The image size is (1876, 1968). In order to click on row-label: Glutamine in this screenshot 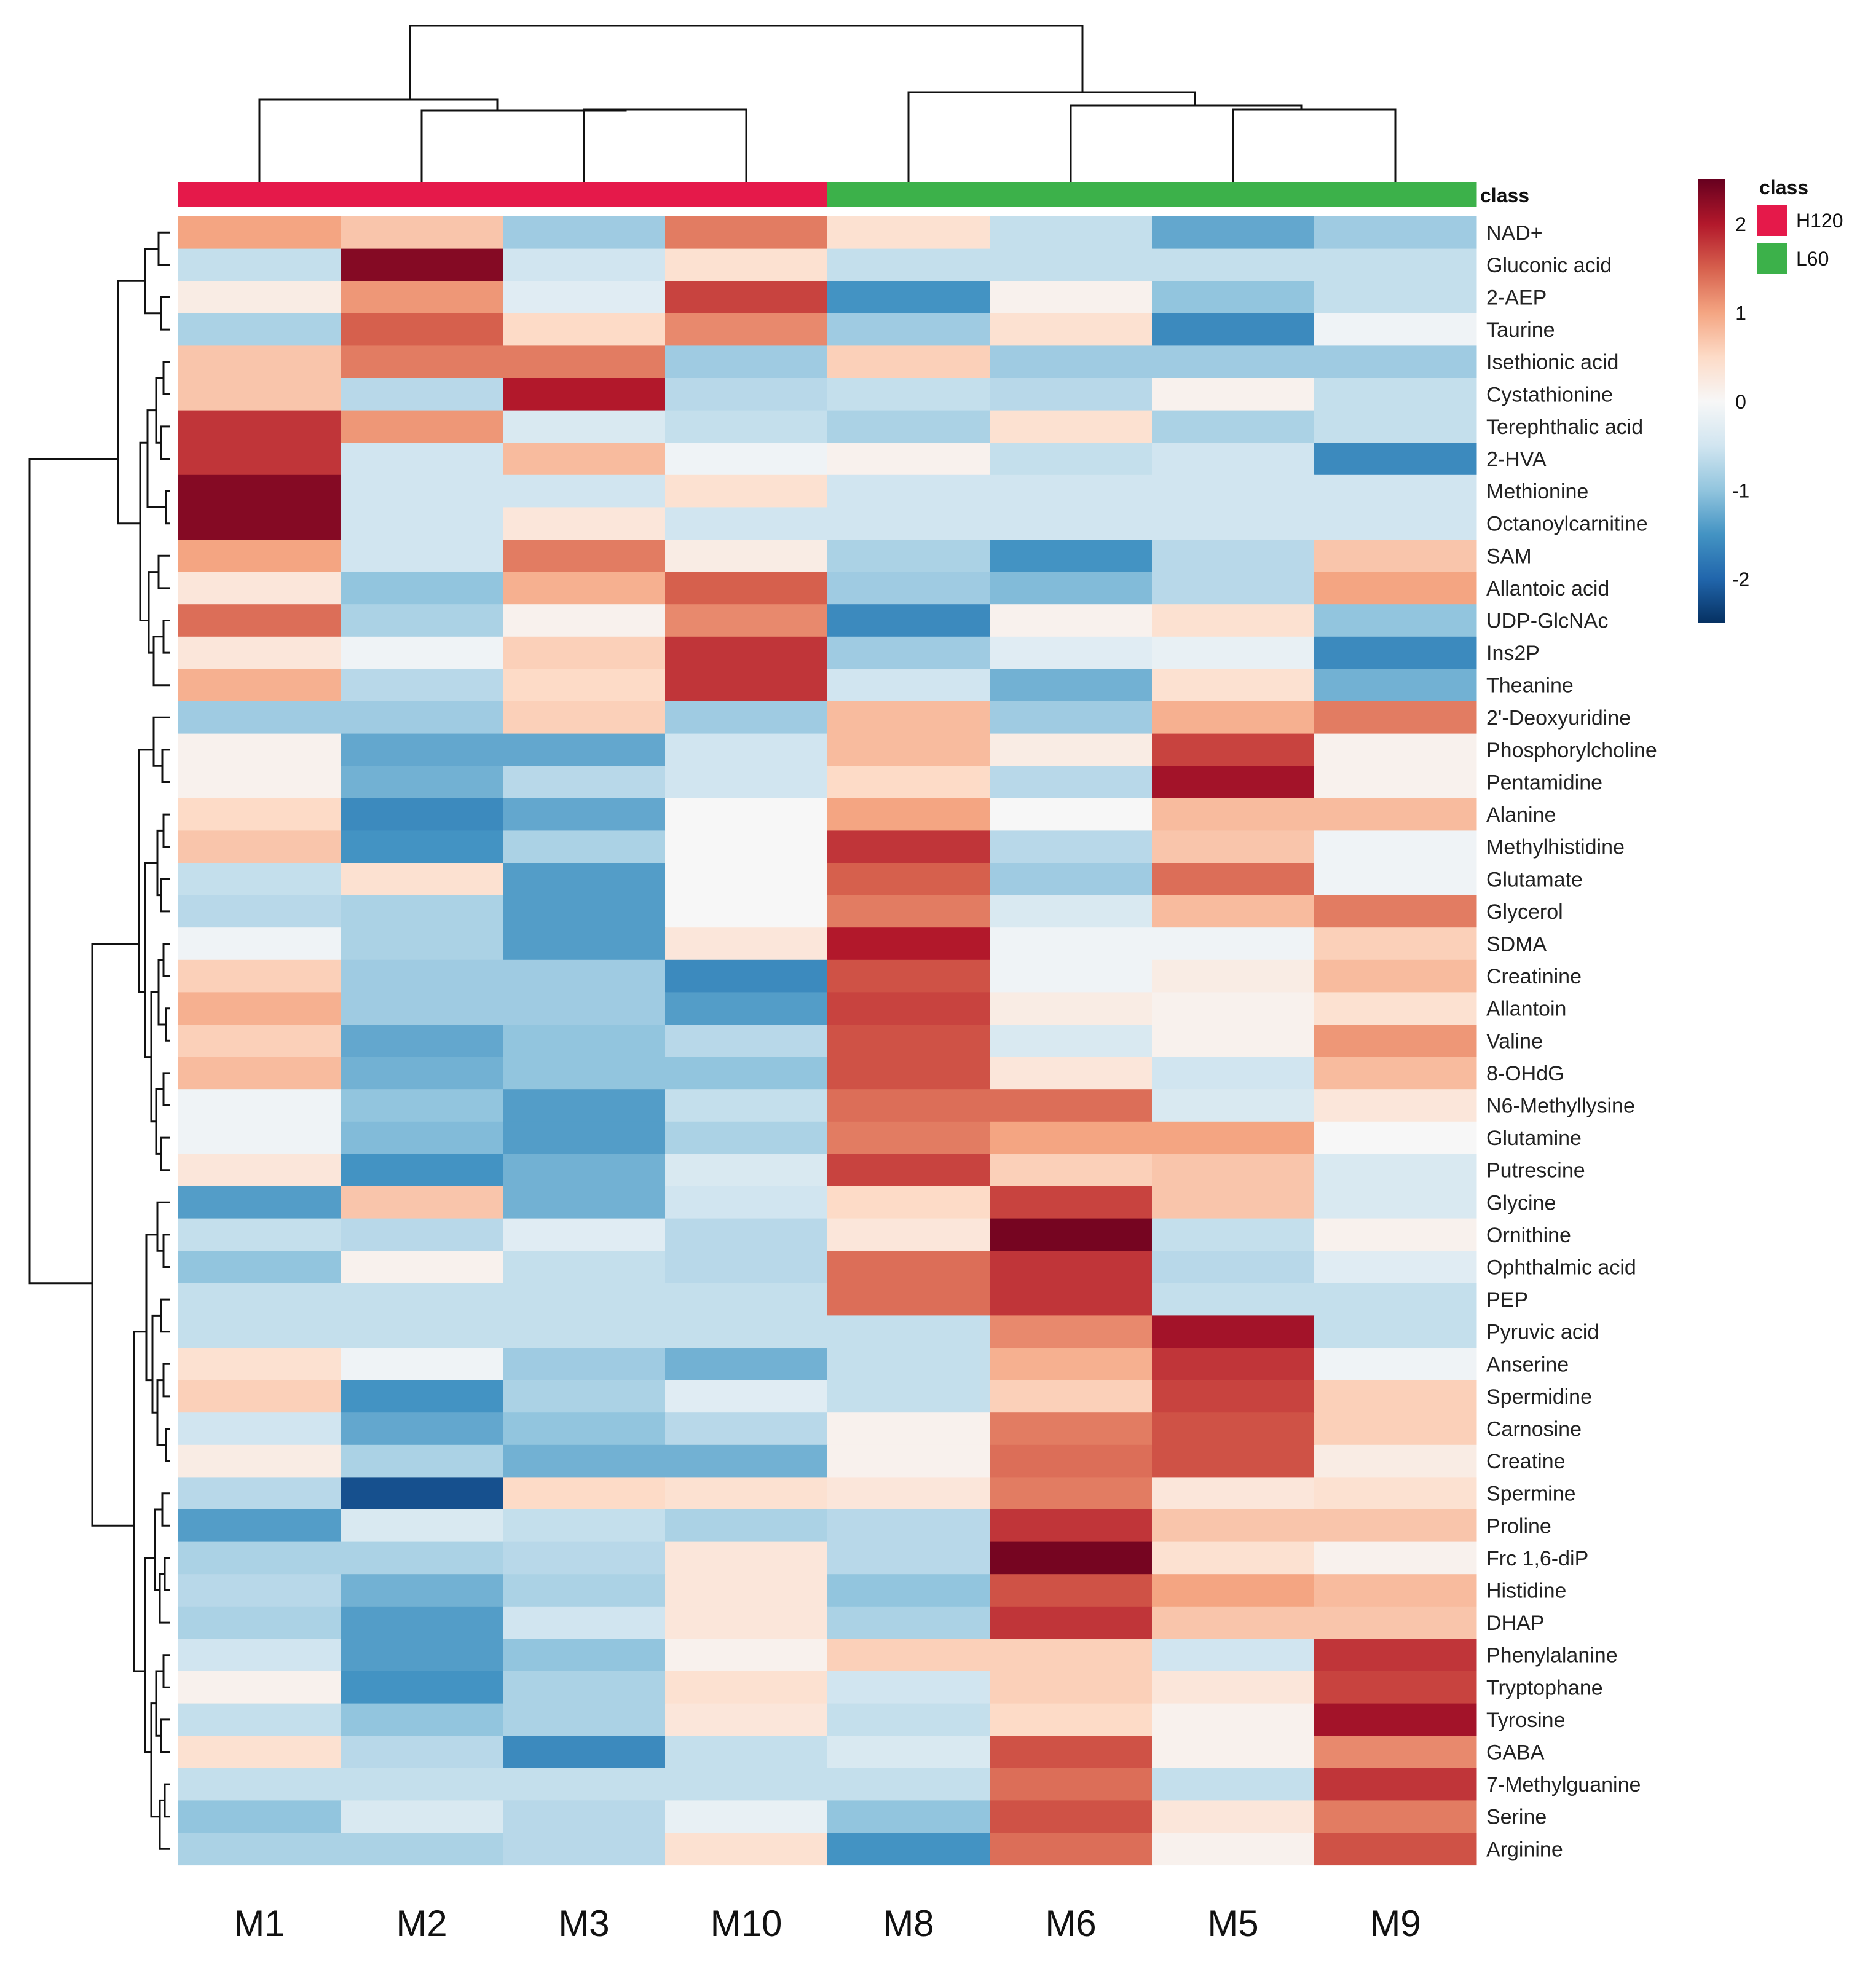, I will do `click(1534, 1138)`.